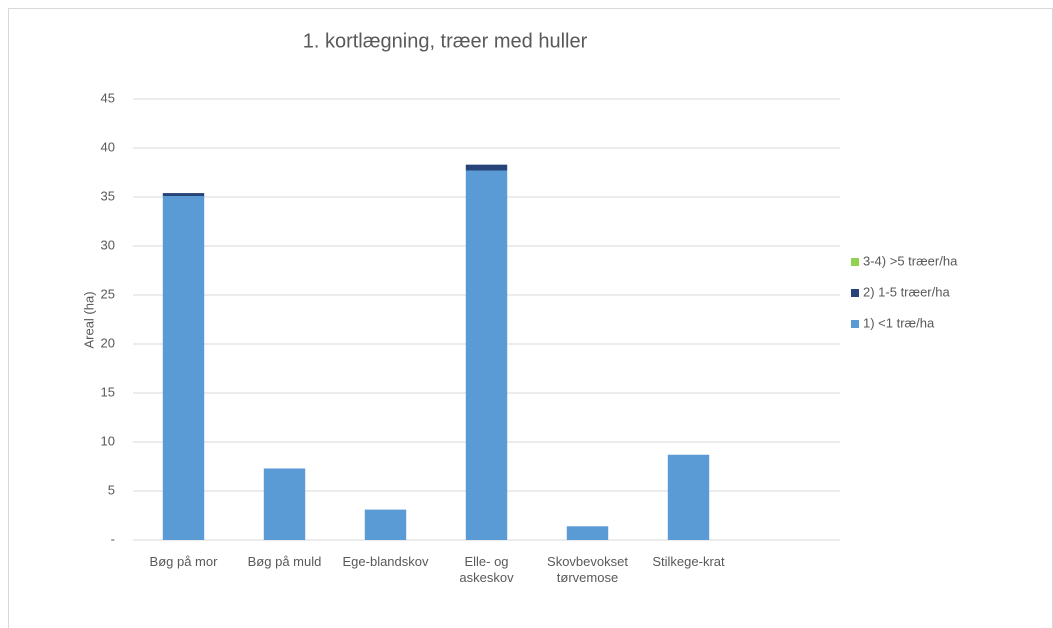 This screenshot has height=628, width=1053. What do you see at coordinates (108, 195) in the screenshot?
I see `y-tick-label: 35` at bounding box center [108, 195].